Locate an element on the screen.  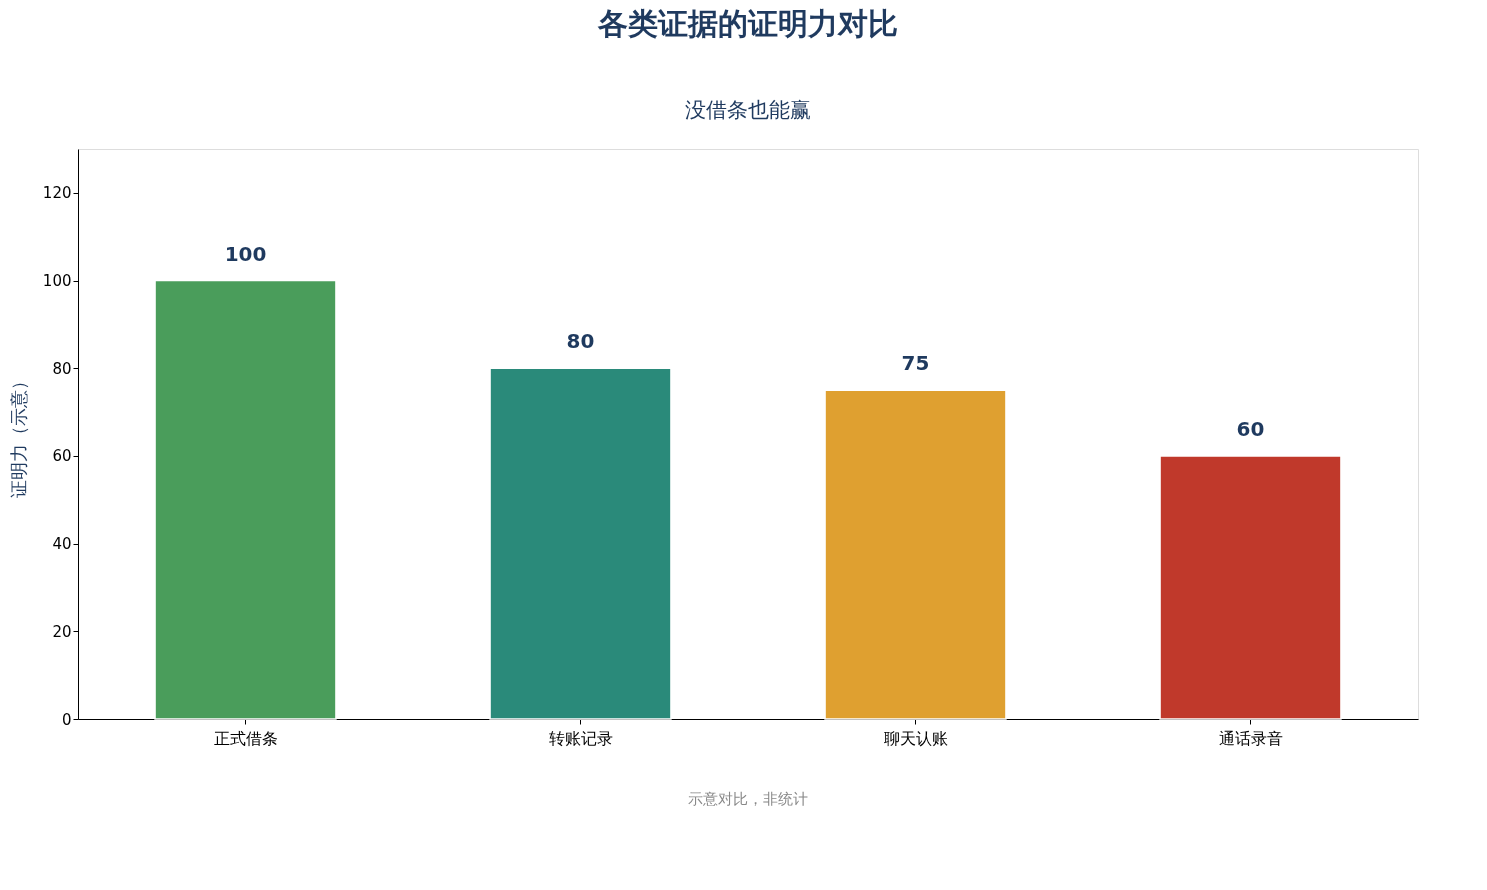
y-tick-label: 60 is located at coordinates (62, 456).